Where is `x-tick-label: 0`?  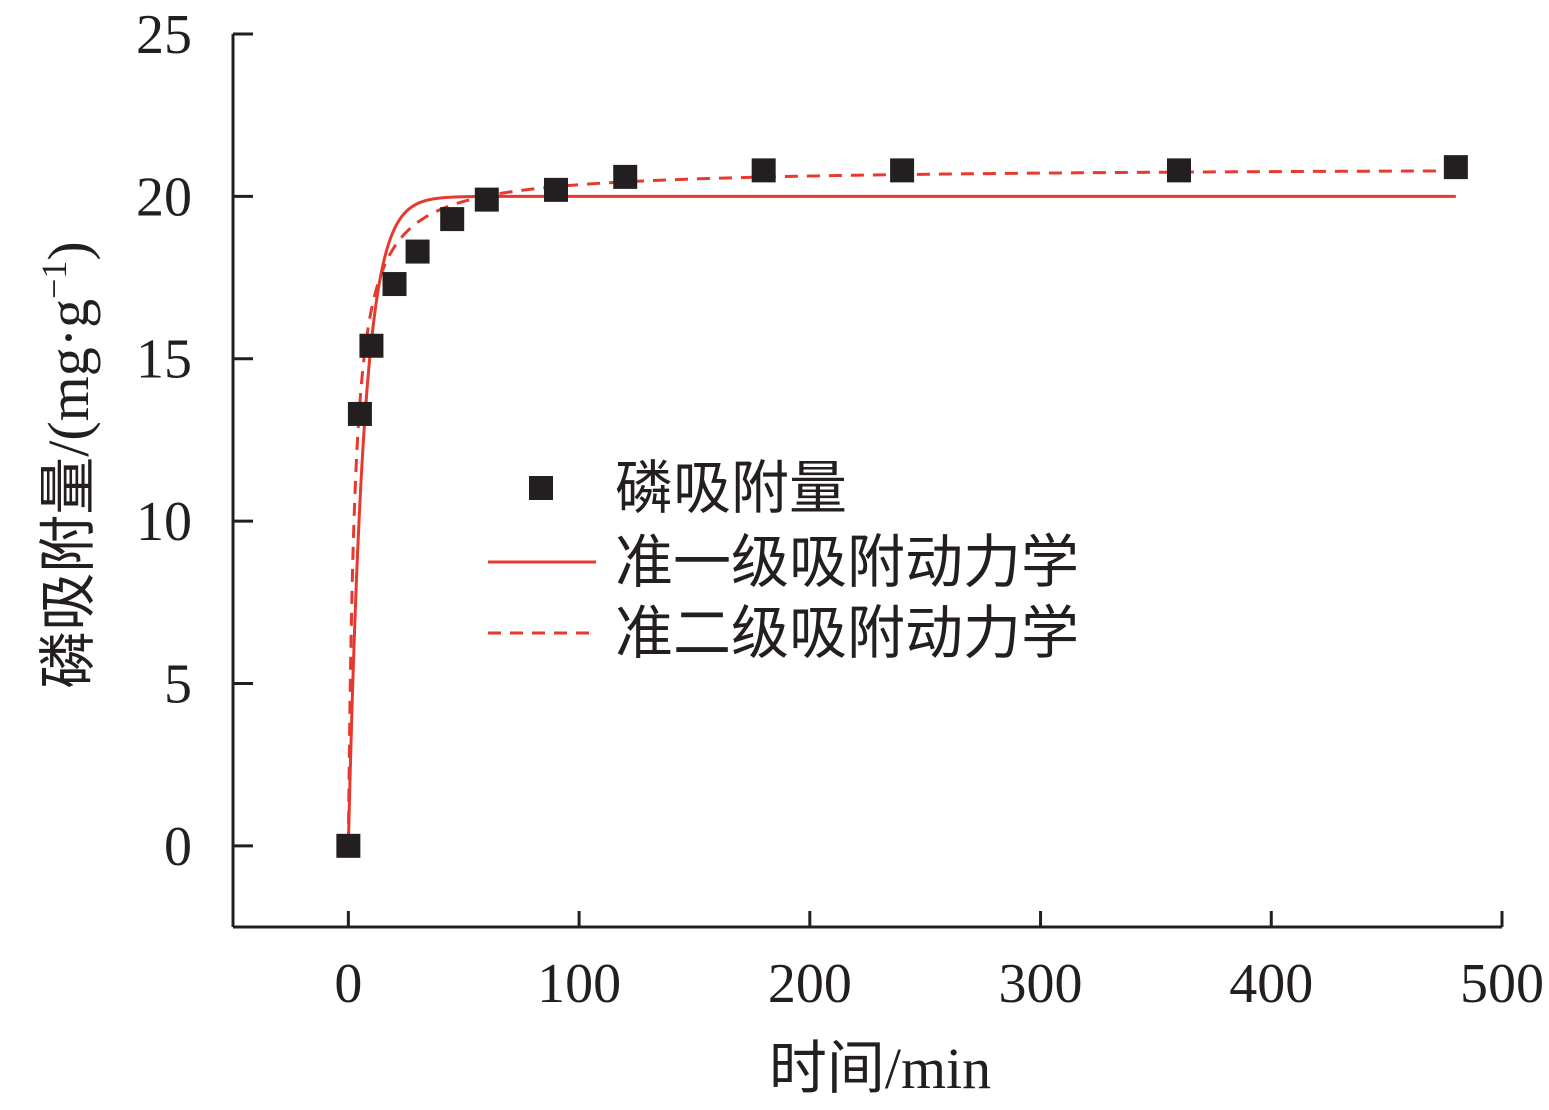
x-tick-label: 0 is located at coordinates (348, 984).